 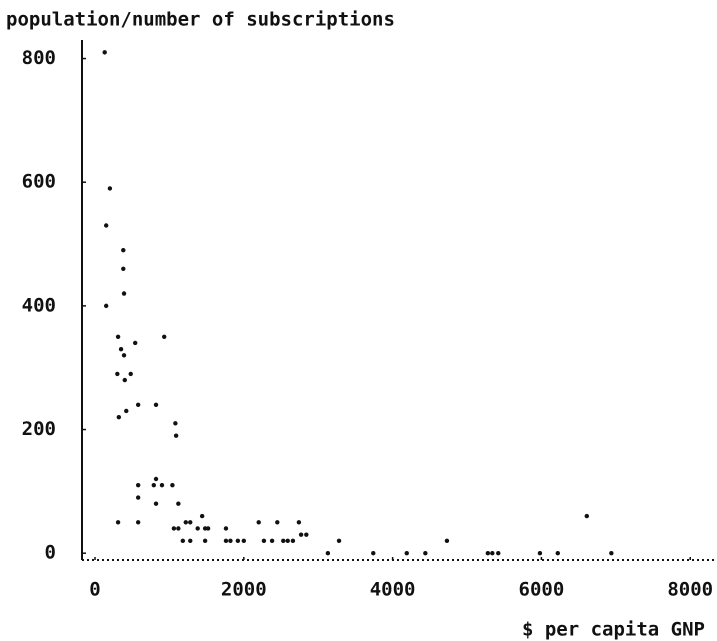 I want to click on y-tick-label: 800, so click(x=39, y=58).